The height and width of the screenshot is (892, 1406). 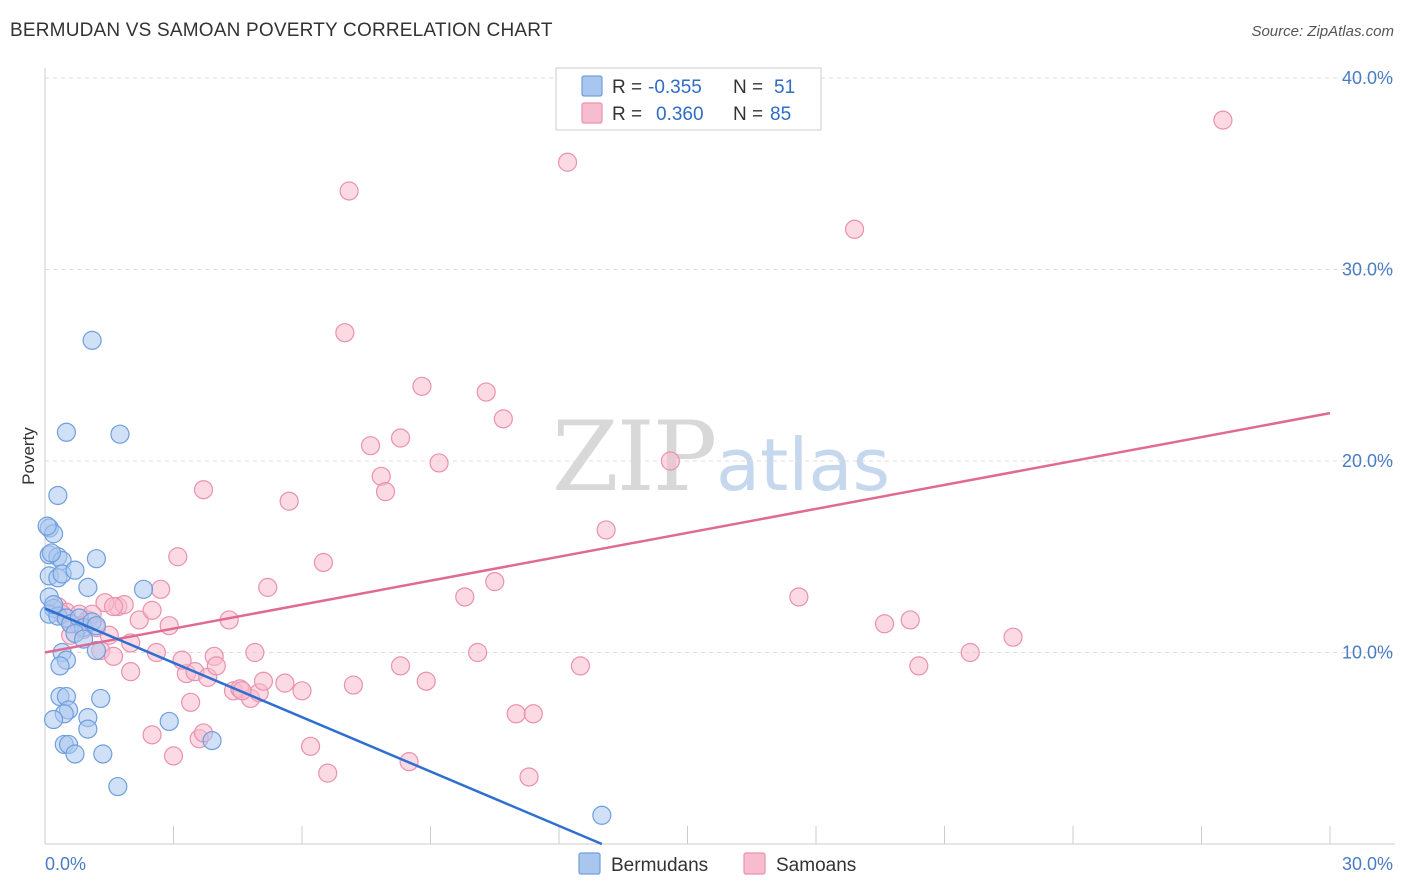 I want to click on series-legend: Bermudans Samoans, so click(x=717, y=864).